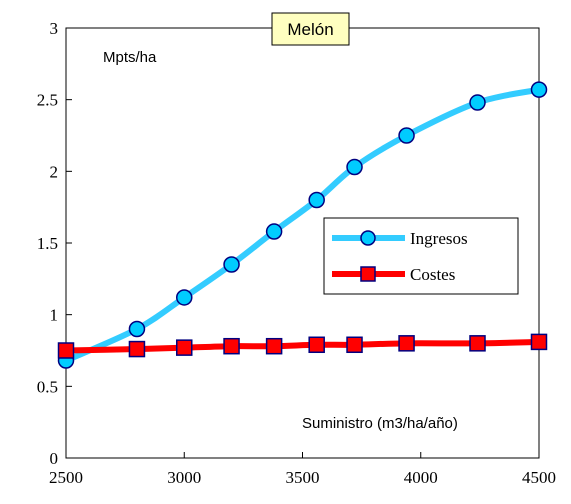  I want to click on chart-title: Melón, so click(310, 29).